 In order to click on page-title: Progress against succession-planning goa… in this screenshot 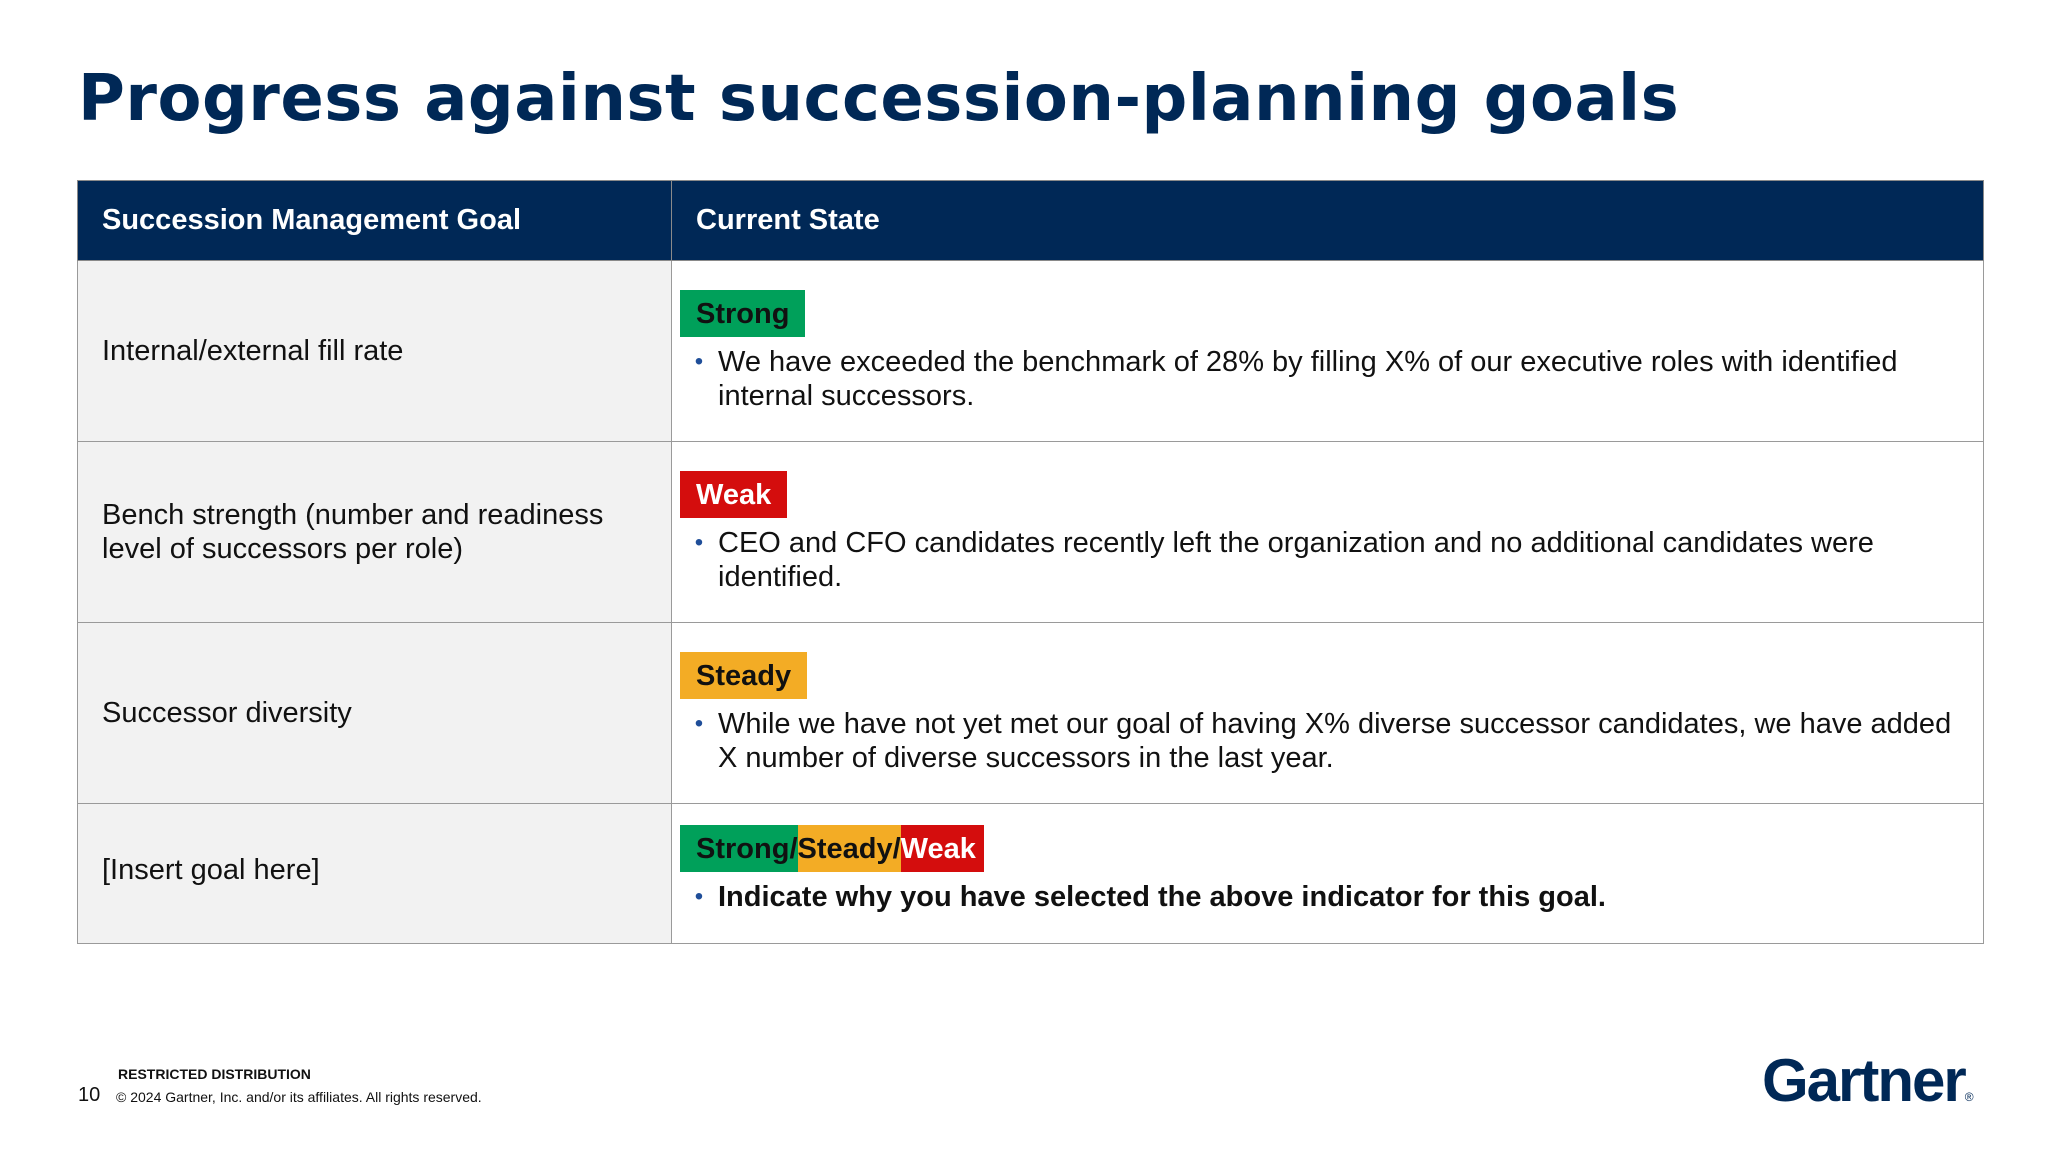, I will do `click(879, 99)`.